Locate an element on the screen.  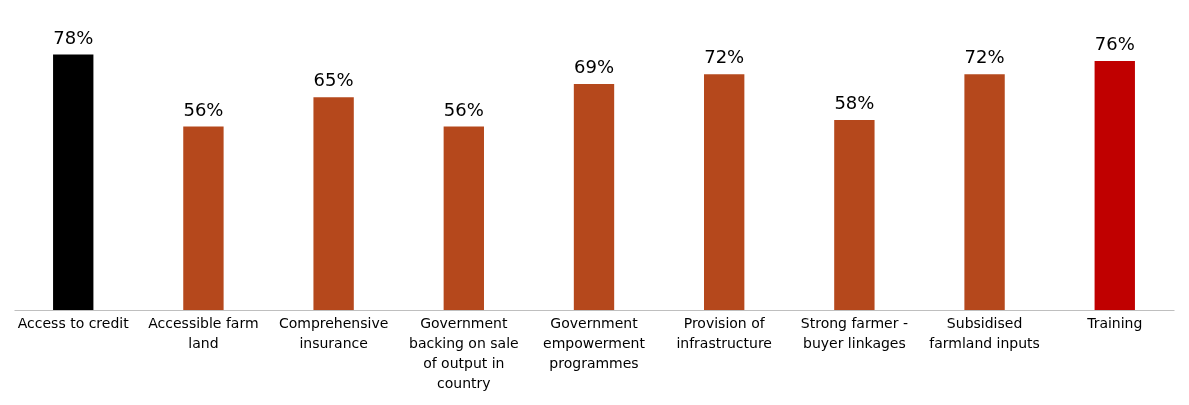
data-label: 69% is located at coordinates (594, 67).